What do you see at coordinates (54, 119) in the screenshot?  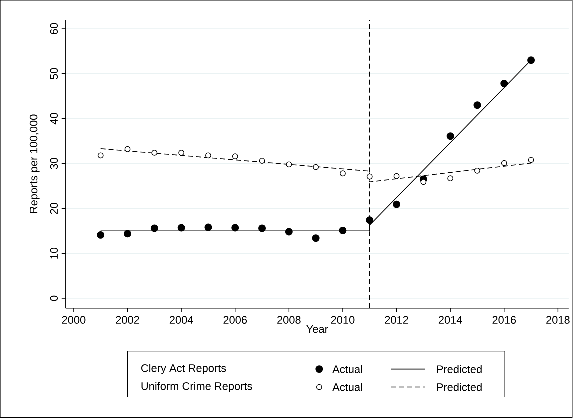 I see `y-tick-label: 40` at bounding box center [54, 119].